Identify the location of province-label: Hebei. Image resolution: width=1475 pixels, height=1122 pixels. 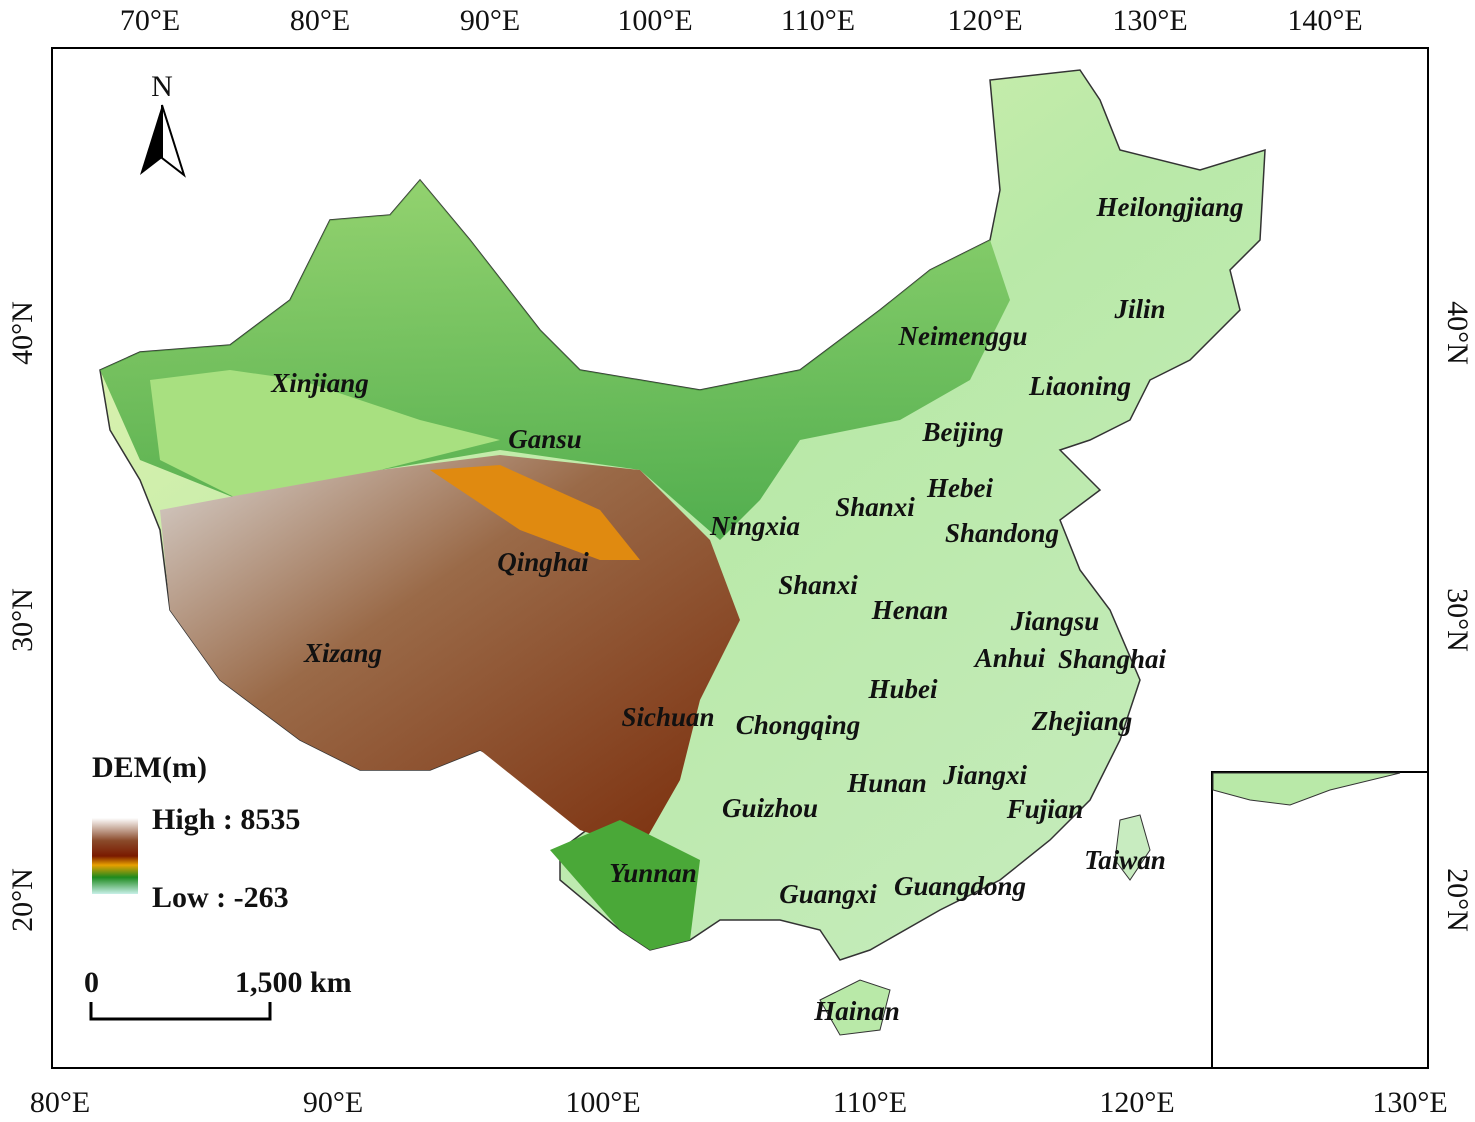
(959, 488).